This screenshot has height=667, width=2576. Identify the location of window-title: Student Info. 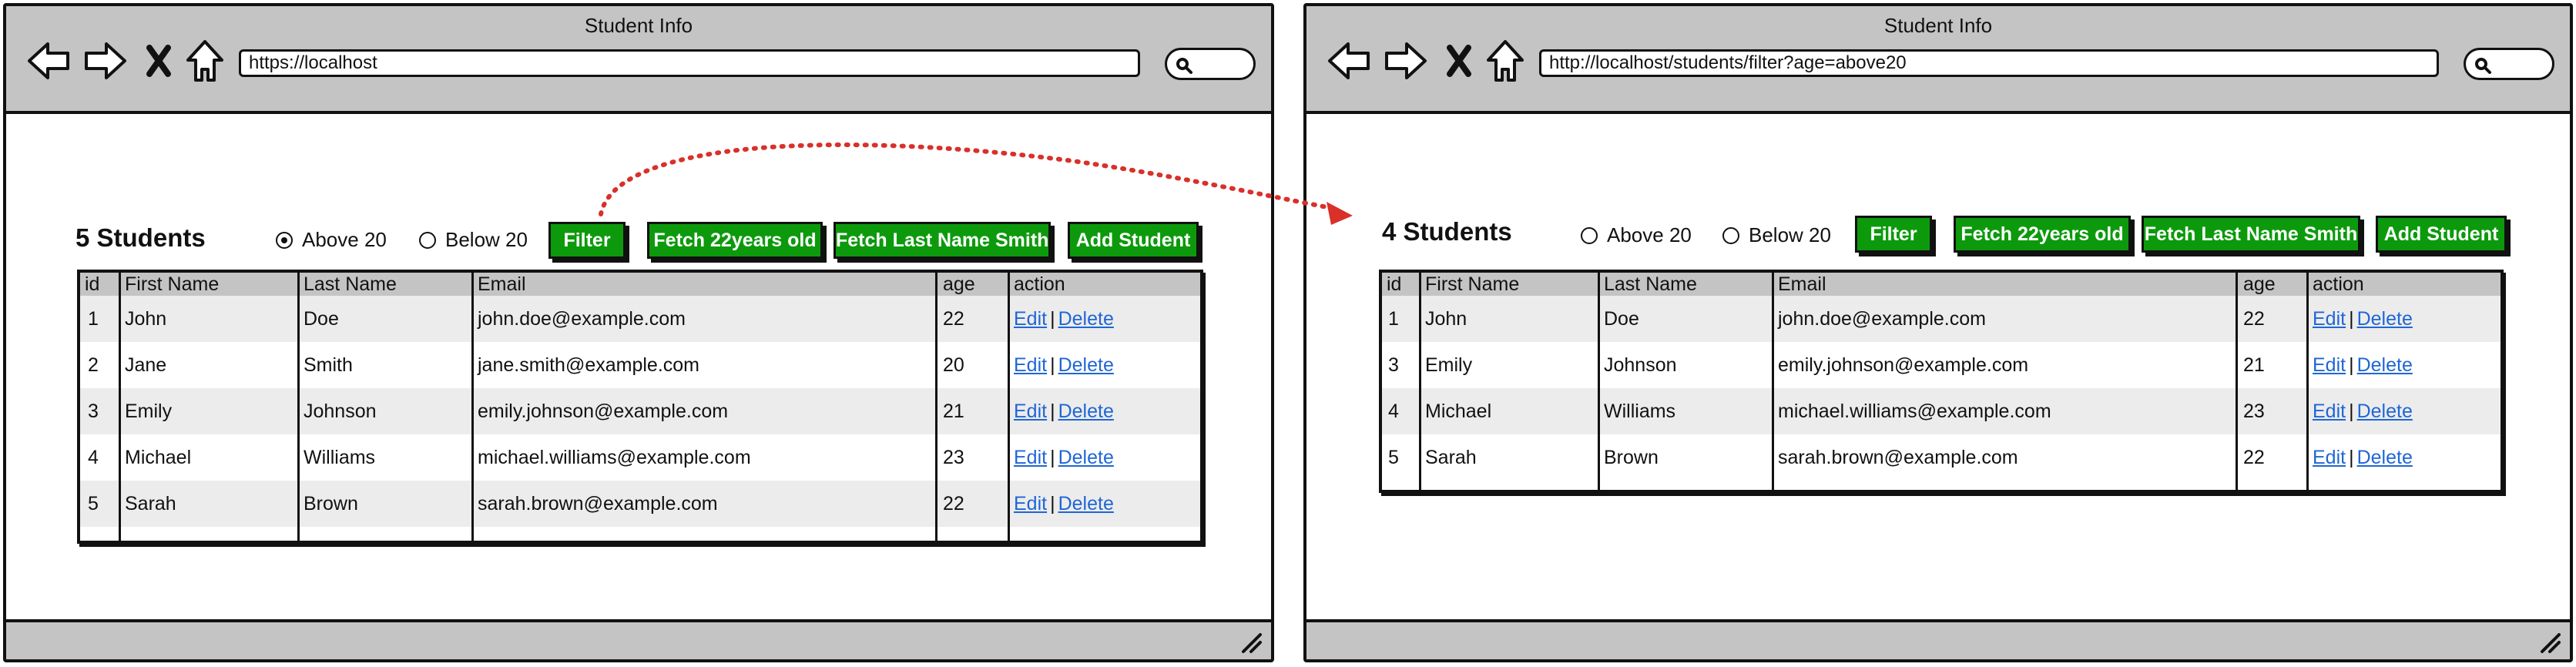
(1938, 26).